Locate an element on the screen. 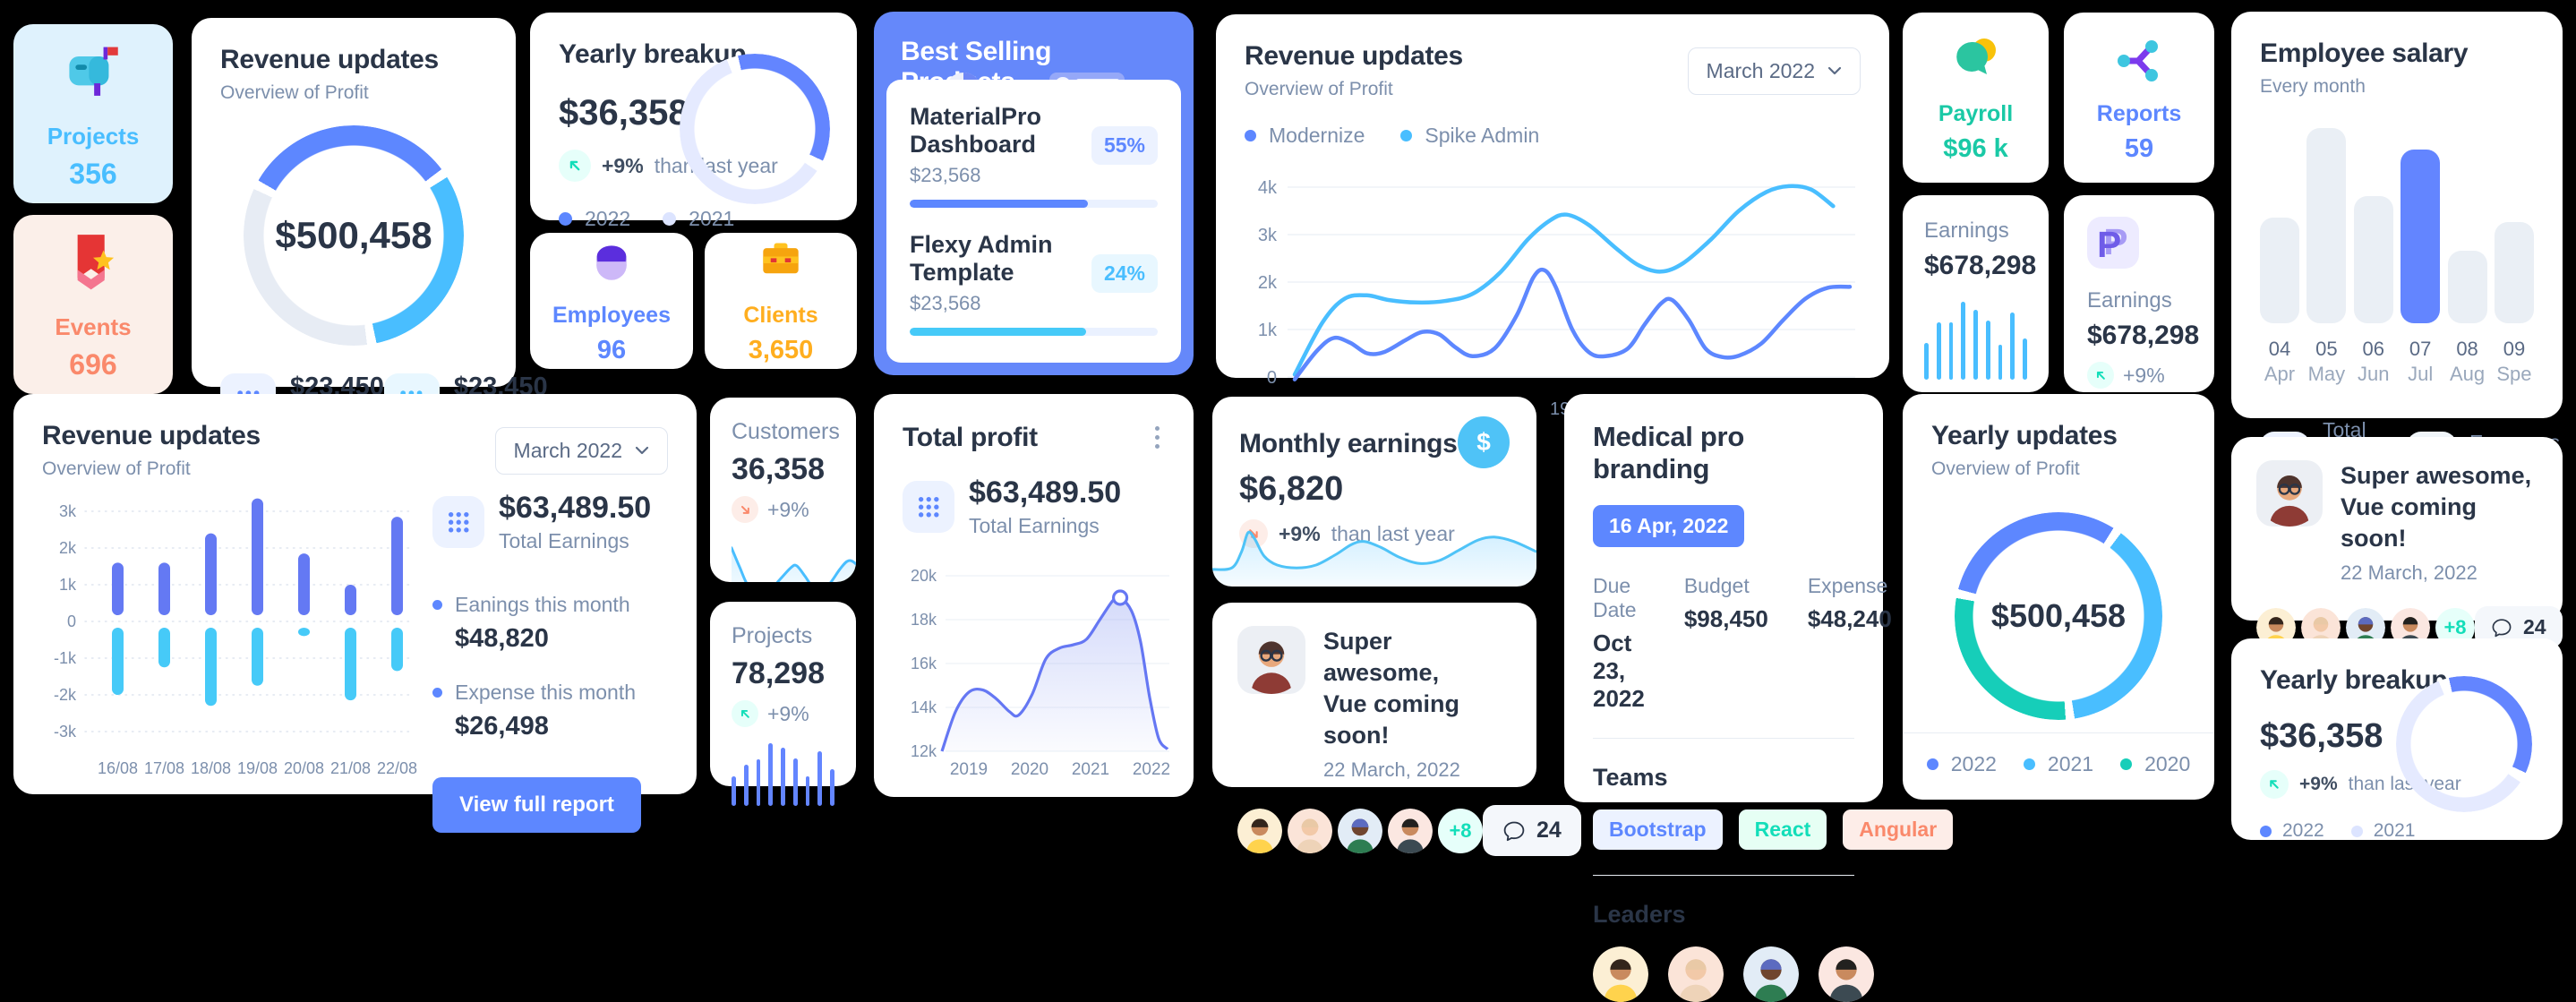 The image size is (2576, 1002). payroll-tile: Payroll $96 k is located at coordinates (1976, 98).